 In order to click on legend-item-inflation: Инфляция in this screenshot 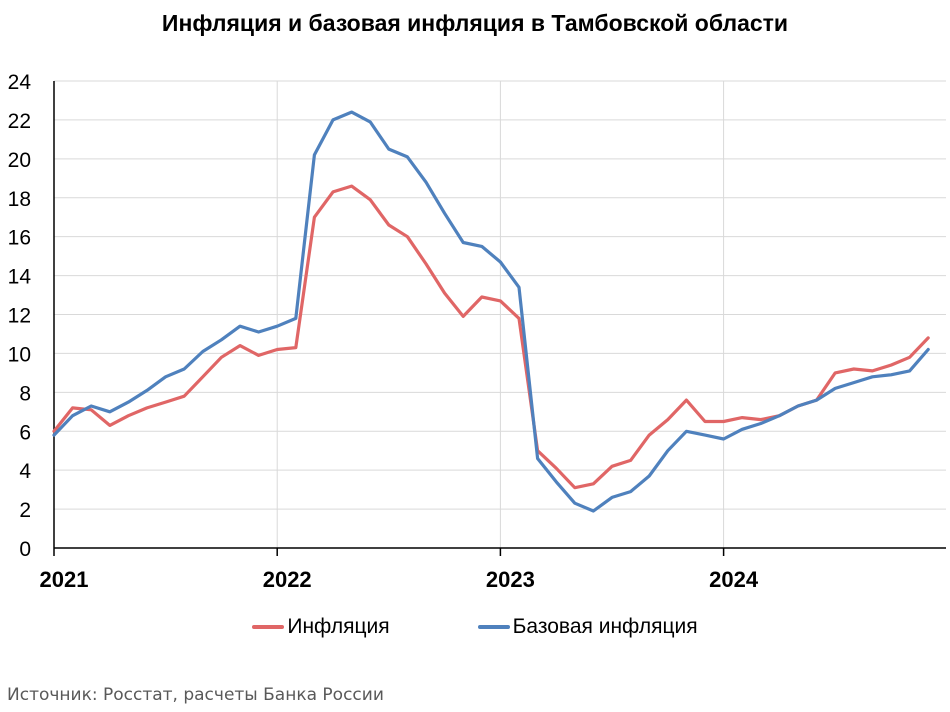, I will do `click(321, 627)`.